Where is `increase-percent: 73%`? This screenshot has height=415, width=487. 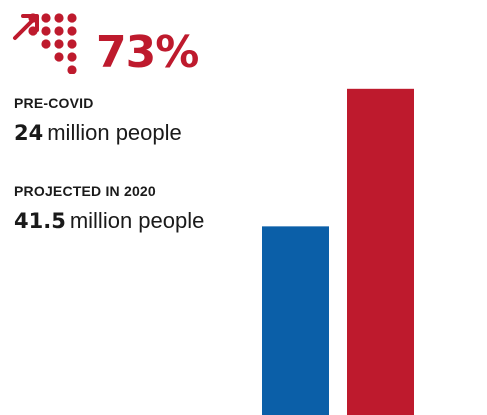 increase-percent: 73% is located at coordinates (147, 52).